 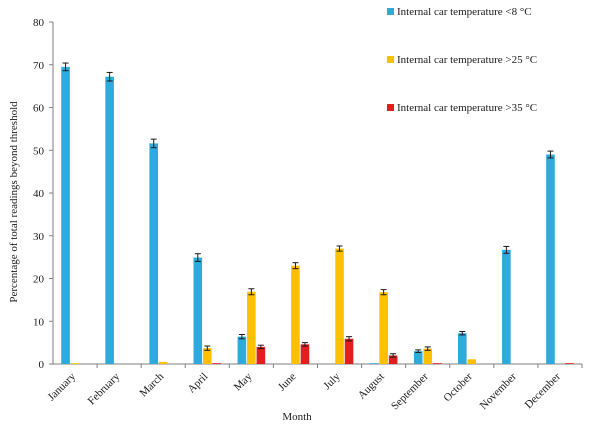 I want to click on x-axis-label: Month, so click(x=297, y=417).